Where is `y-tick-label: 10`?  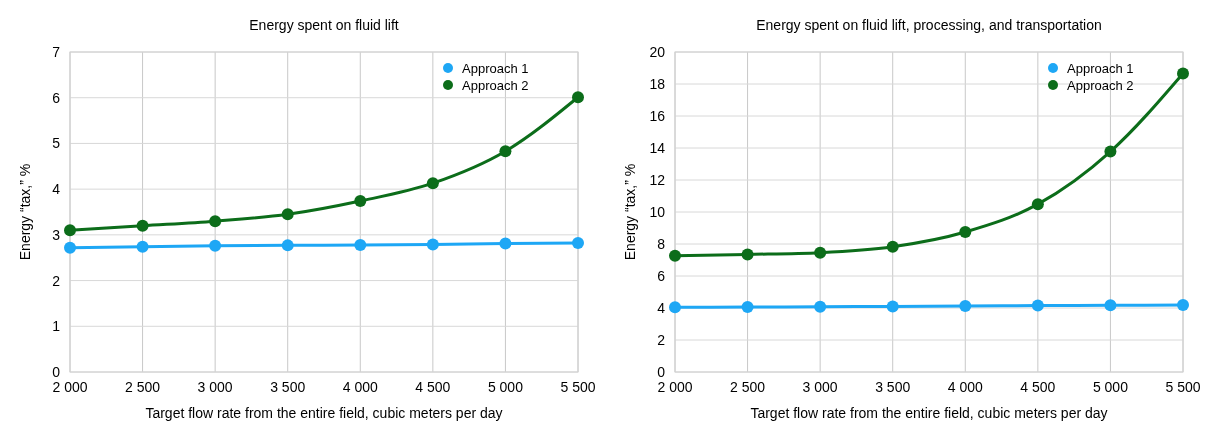 y-tick-label: 10 is located at coordinates (657, 212).